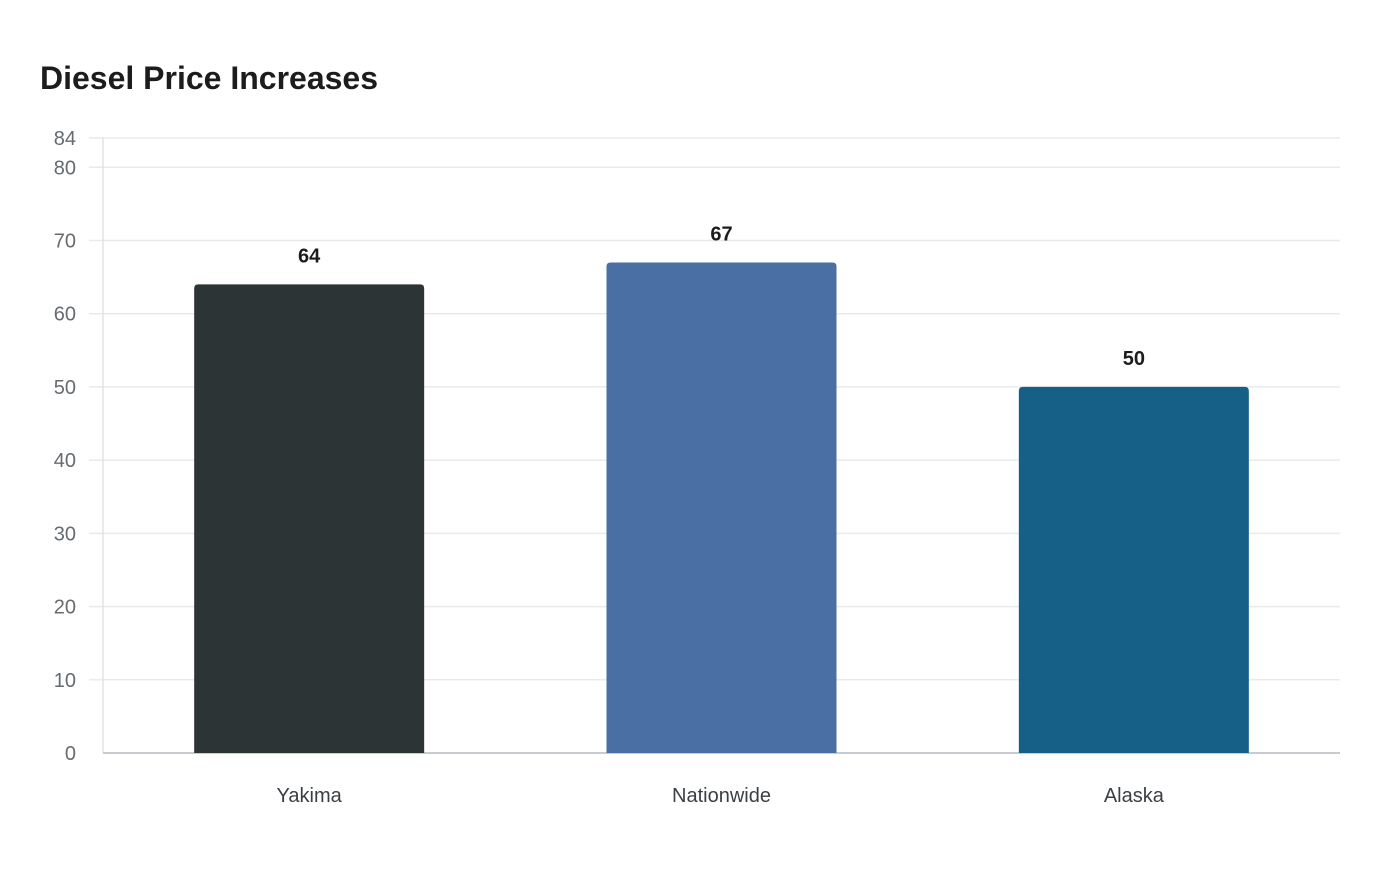 The image size is (1400, 880). I want to click on y-tick-label: 80, so click(65, 168).